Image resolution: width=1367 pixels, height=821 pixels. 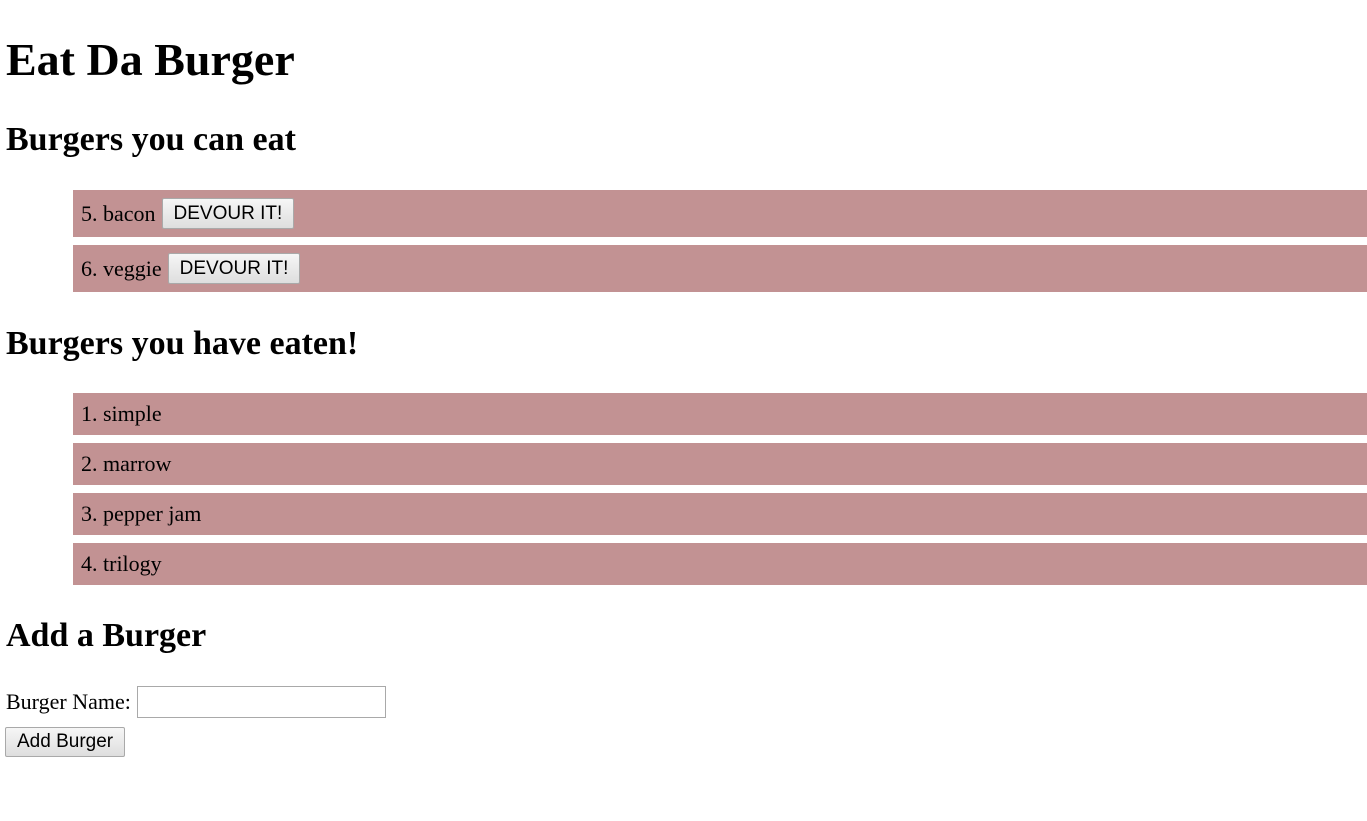 I want to click on can-eat-list: 5. bacon DEVOUR IT! 6. veggie DEVOUR IT!, so click(x=720, y=245).